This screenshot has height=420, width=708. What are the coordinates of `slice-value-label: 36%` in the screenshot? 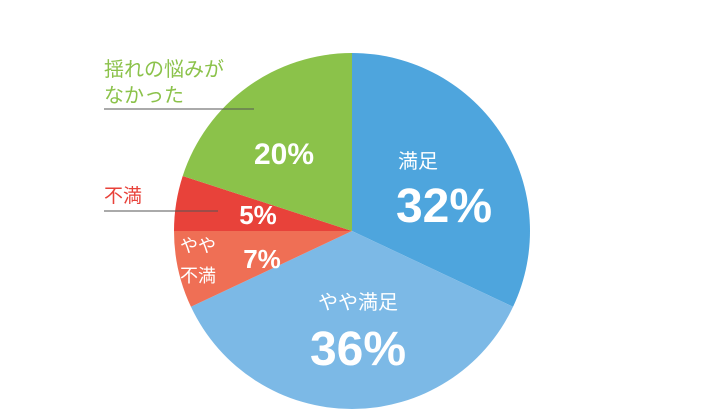 It's located at (358, 349).